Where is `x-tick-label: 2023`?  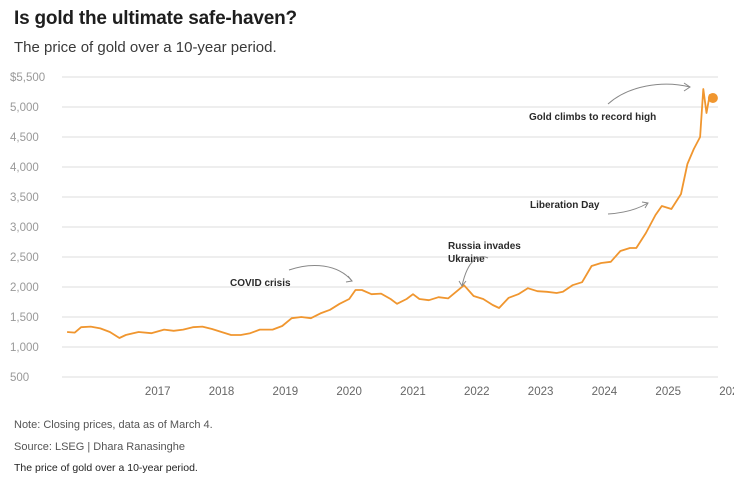
x-tick-label: 2023 is located at coordinates (541, 392).